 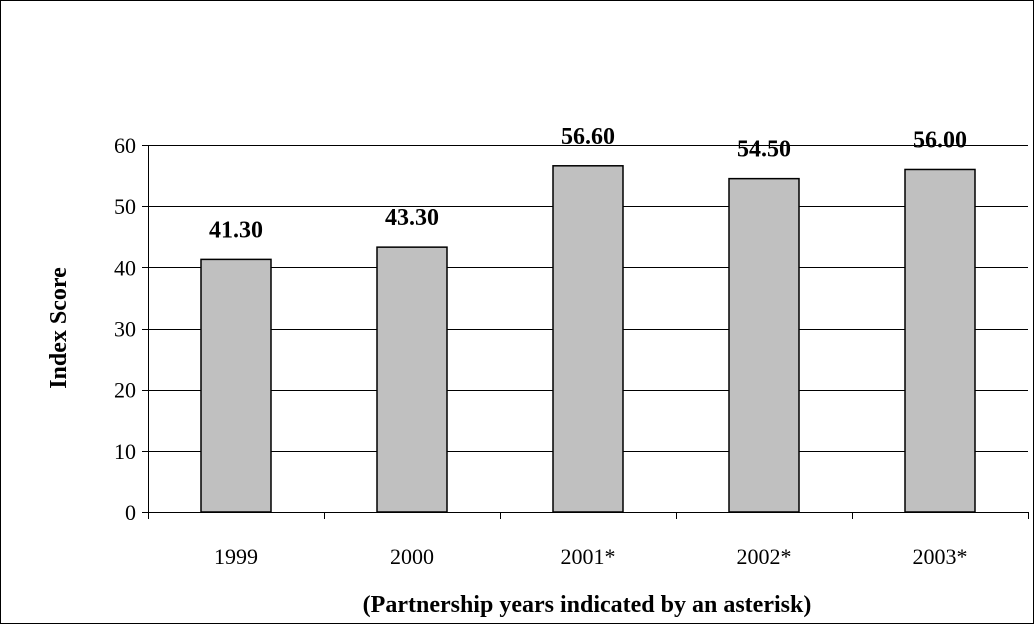 I want to click on data-label: 43.30, so click(x=412, y=218).